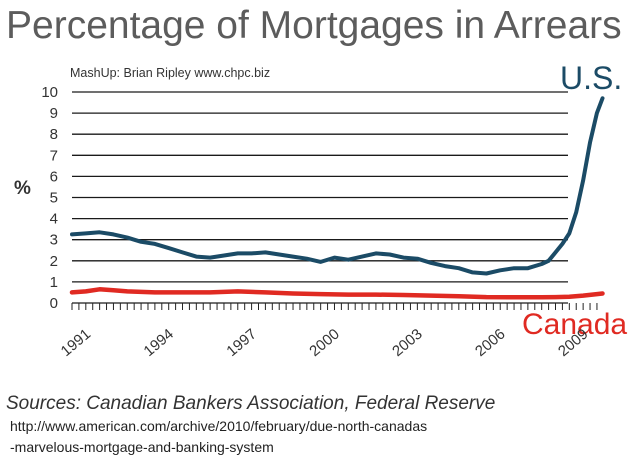 This screenshot has height=461, width=640. I want to click on y-tick-label: 6, so click(54, 176).